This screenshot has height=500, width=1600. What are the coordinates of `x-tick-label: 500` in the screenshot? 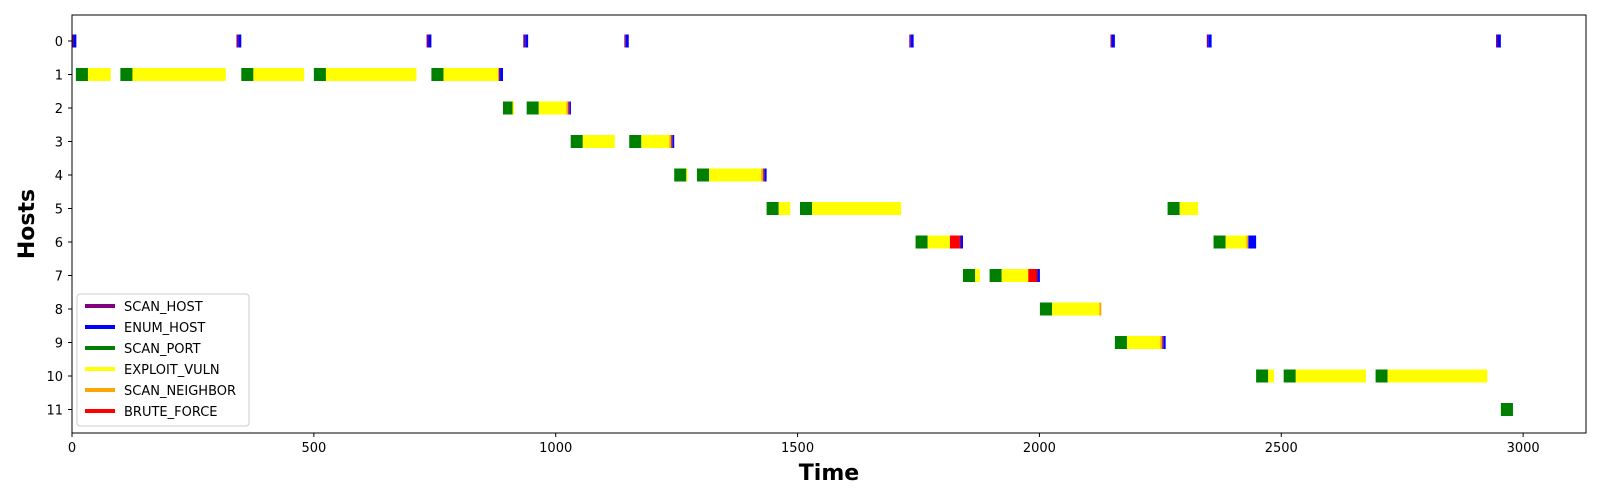 It's located at (313, 448).